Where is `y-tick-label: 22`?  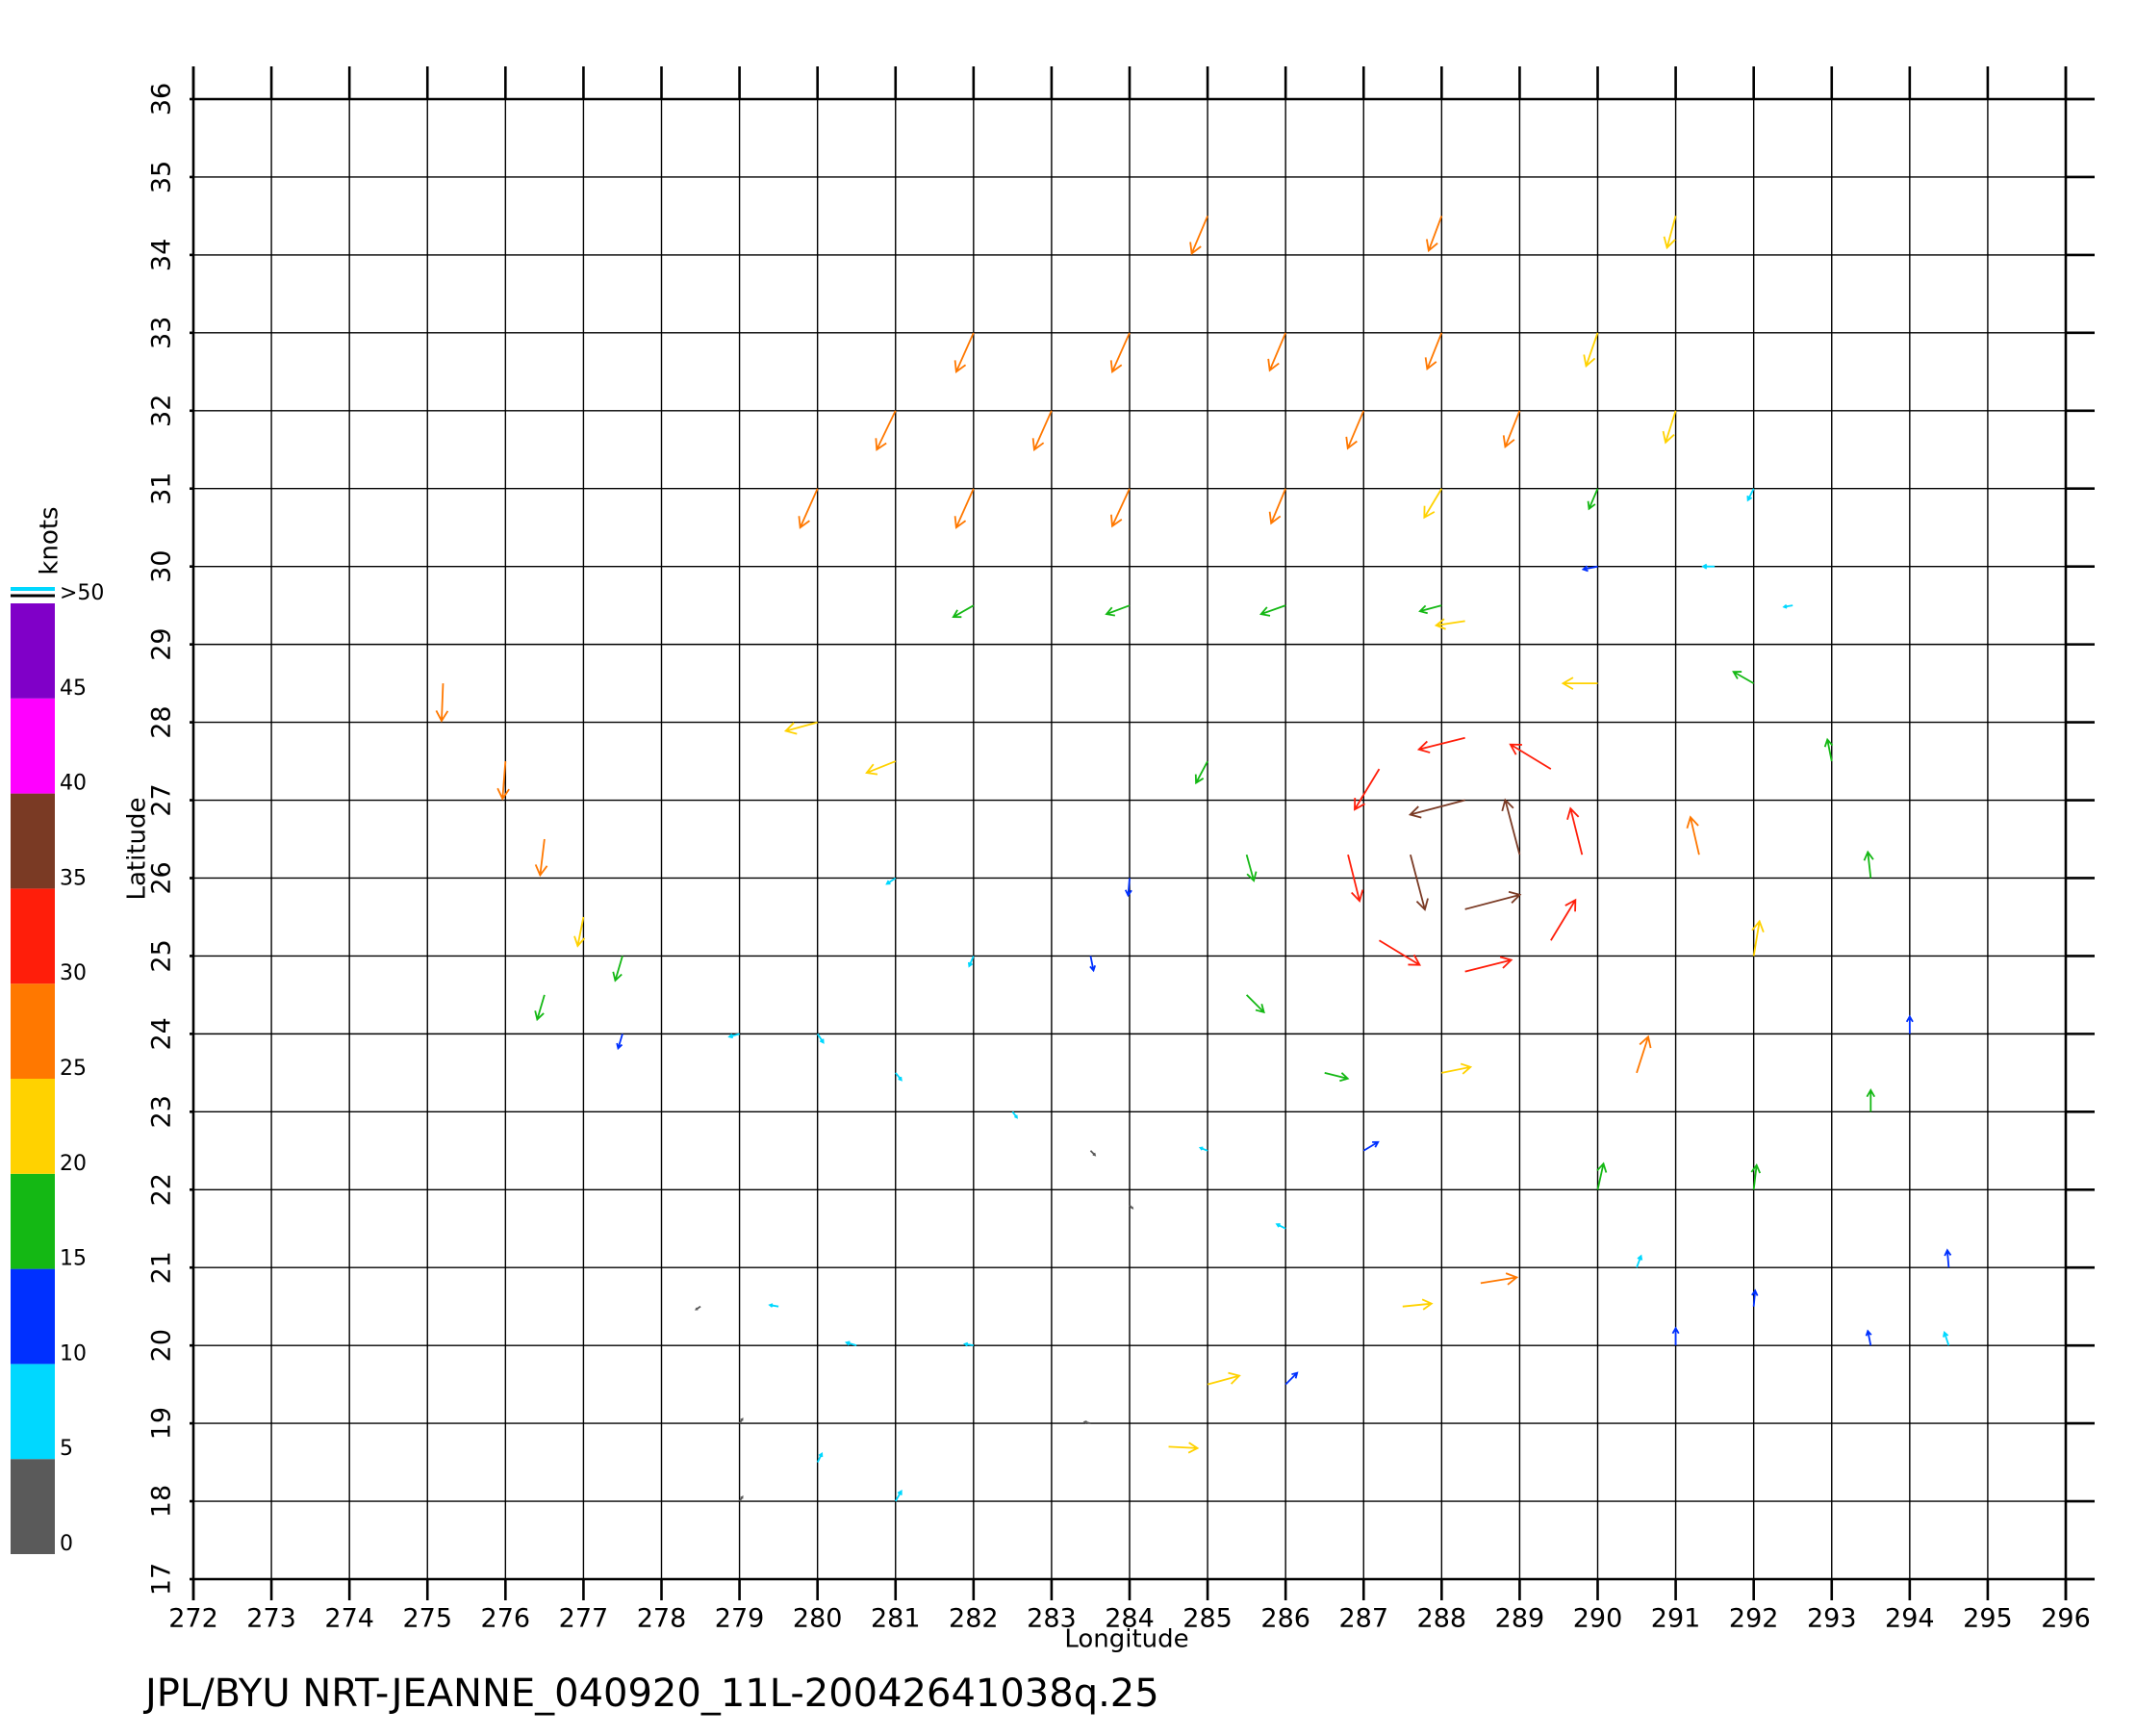 y-tick-label: 22 is located at coordinates (162, 1189).